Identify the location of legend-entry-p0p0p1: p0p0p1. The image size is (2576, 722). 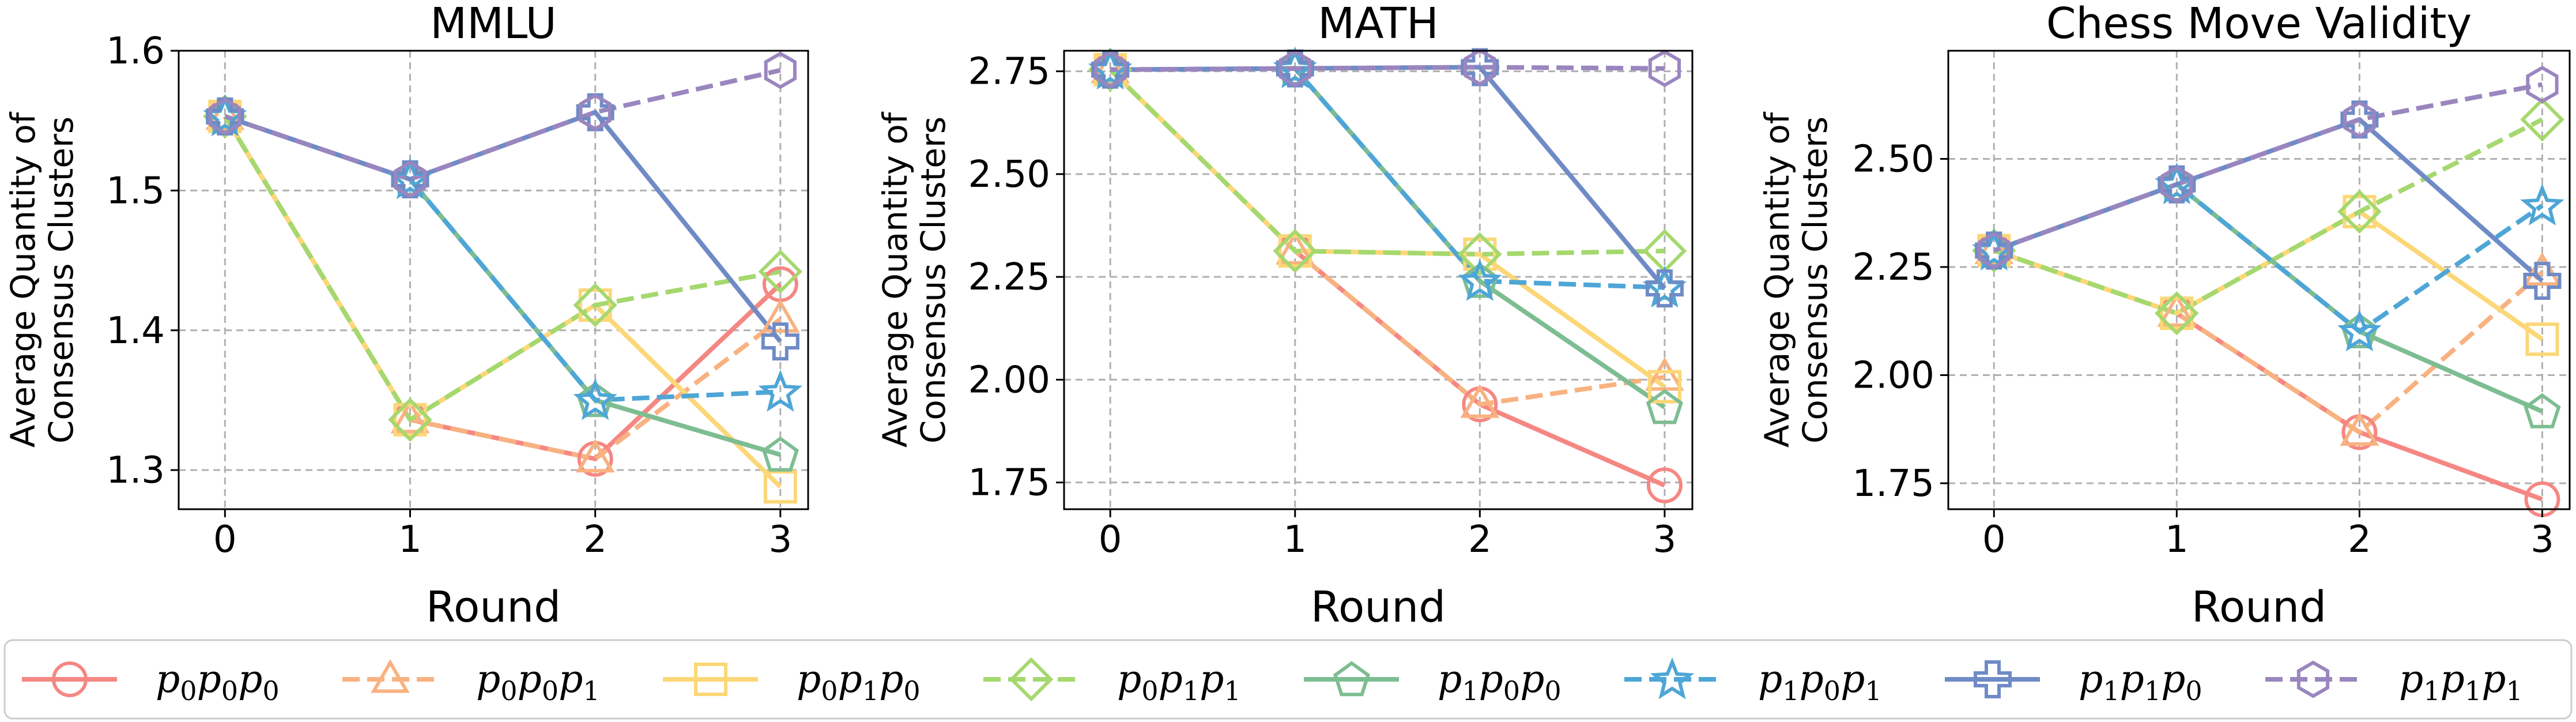
(471, 681).